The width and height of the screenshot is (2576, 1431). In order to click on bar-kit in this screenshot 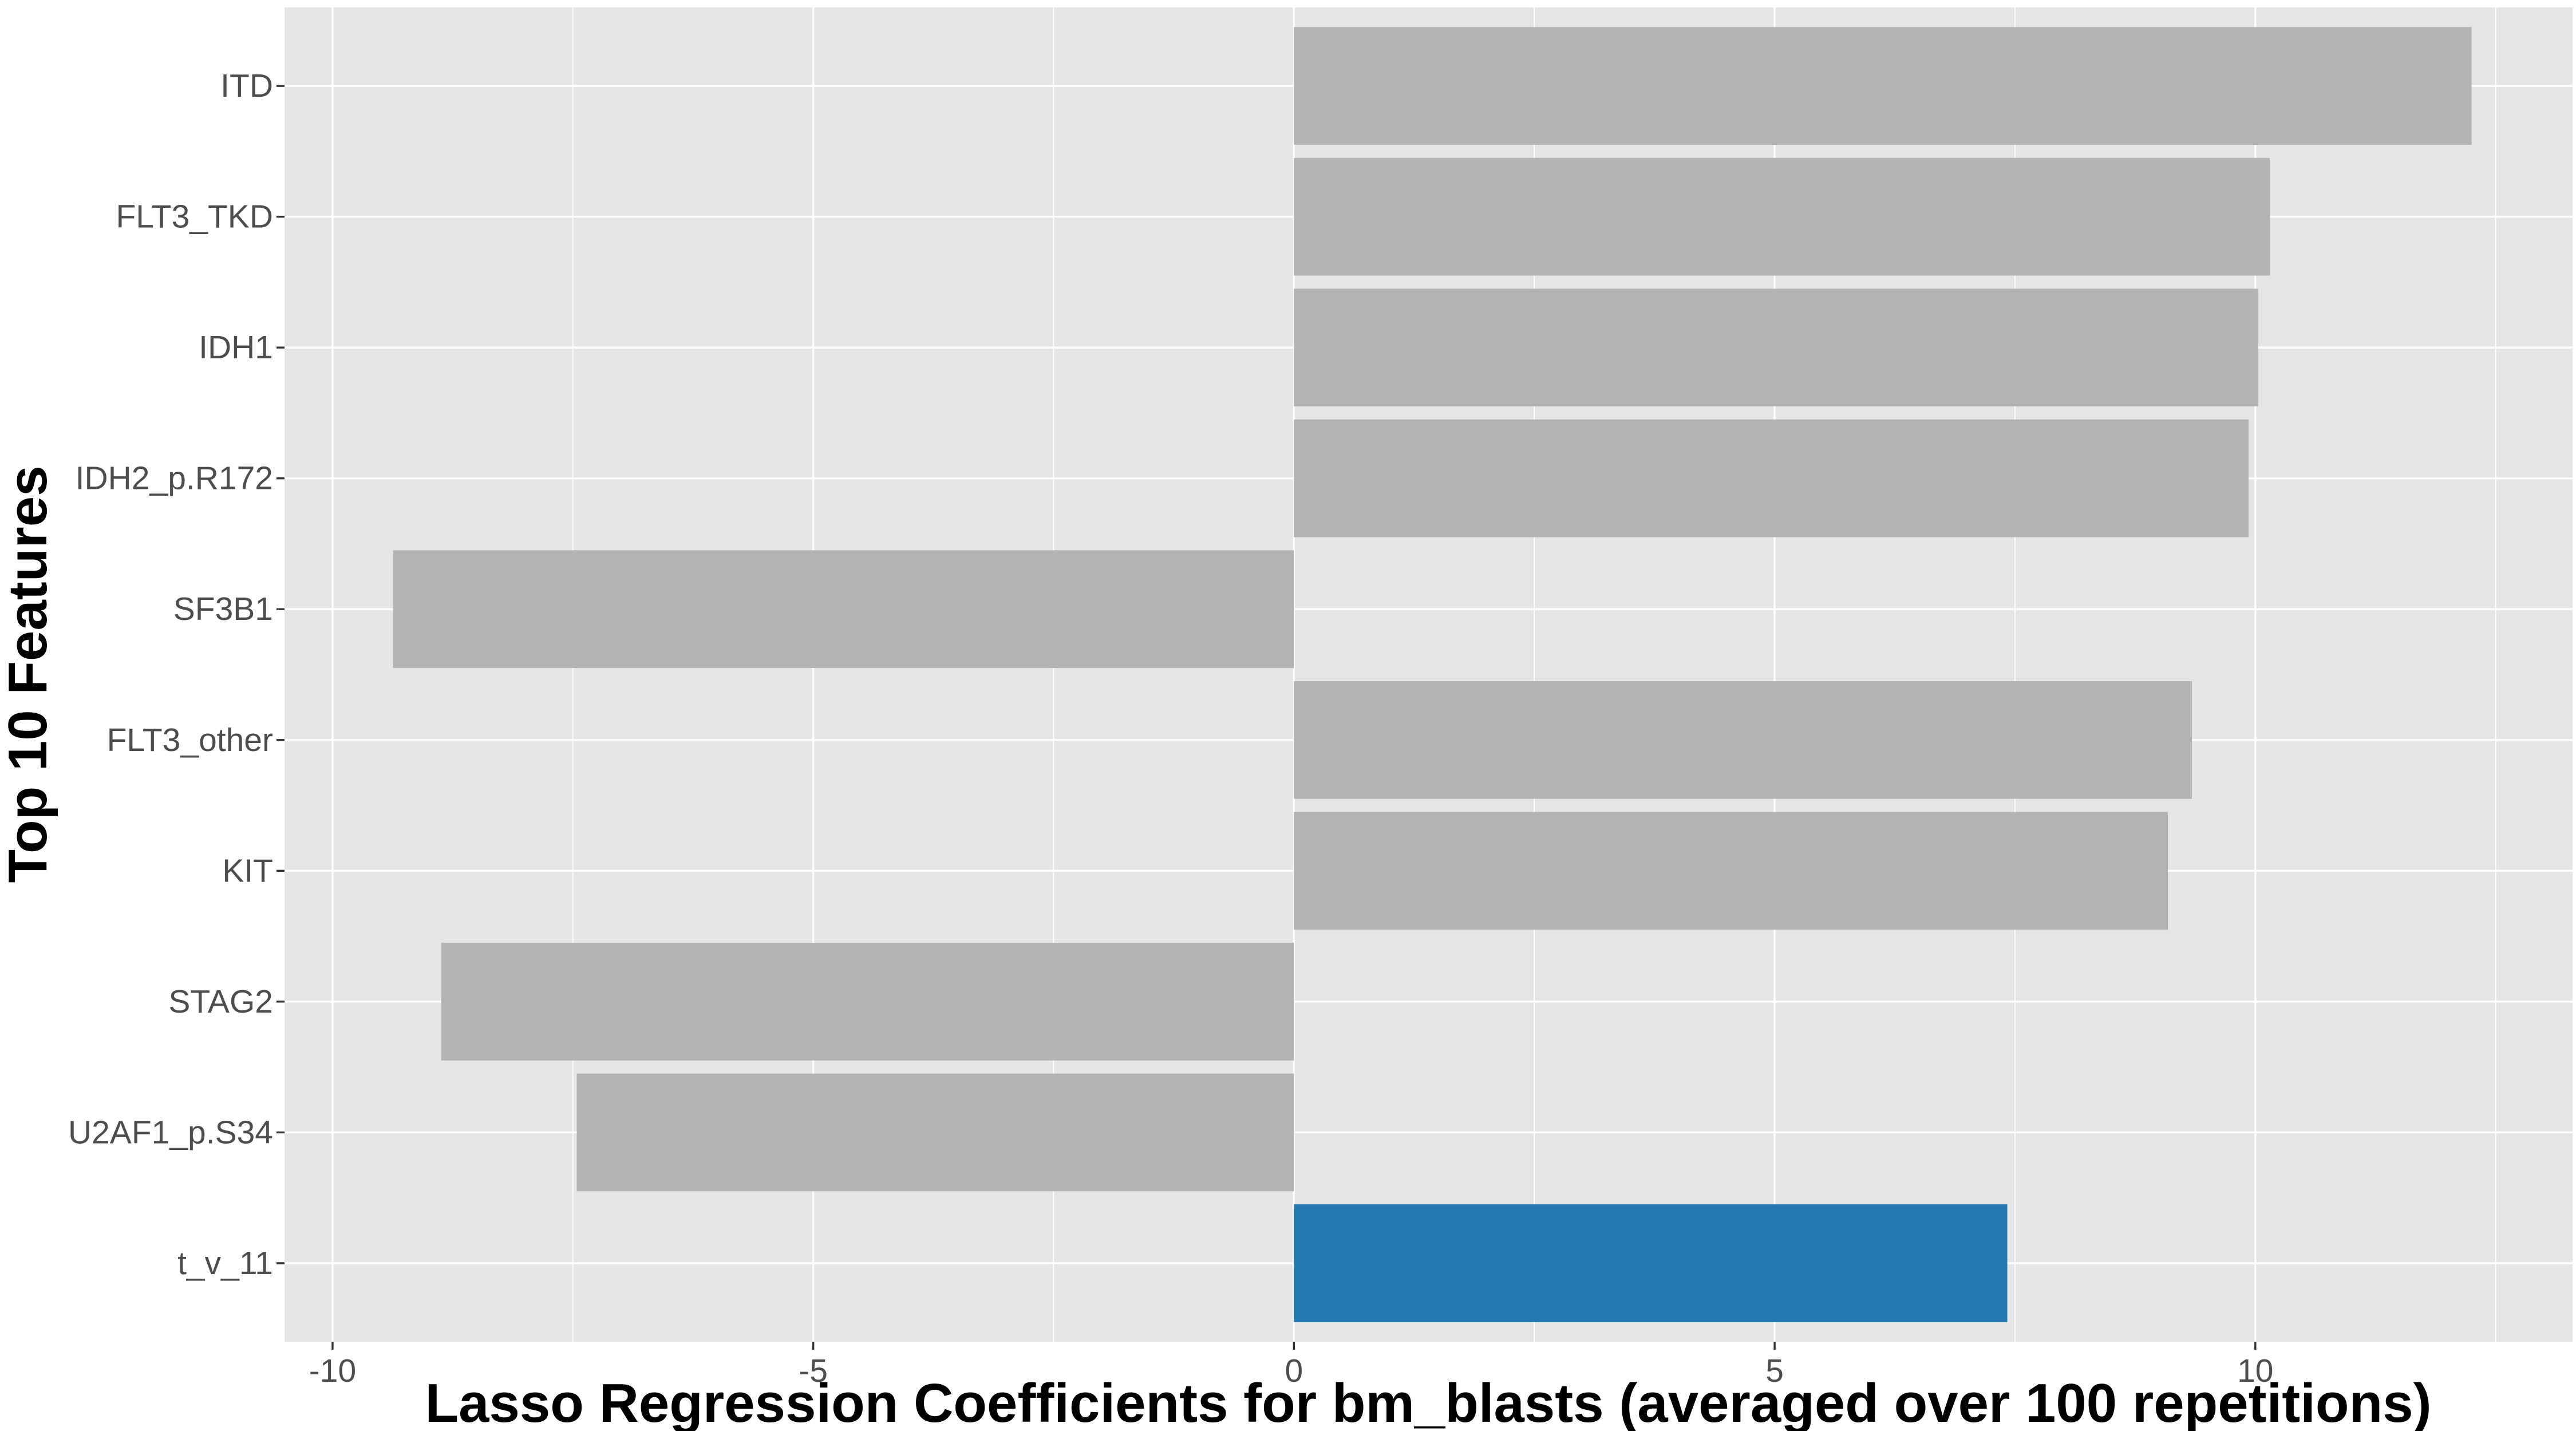, I will do `click(1731, 871)`.